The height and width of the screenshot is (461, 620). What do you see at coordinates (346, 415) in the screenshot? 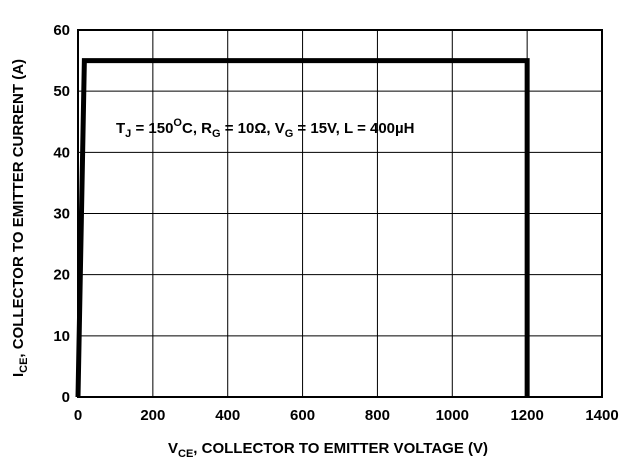
I see `x-tick-labels: 0 200 400 600 800 1000 1200 1400` at bounding box center [346, 415].